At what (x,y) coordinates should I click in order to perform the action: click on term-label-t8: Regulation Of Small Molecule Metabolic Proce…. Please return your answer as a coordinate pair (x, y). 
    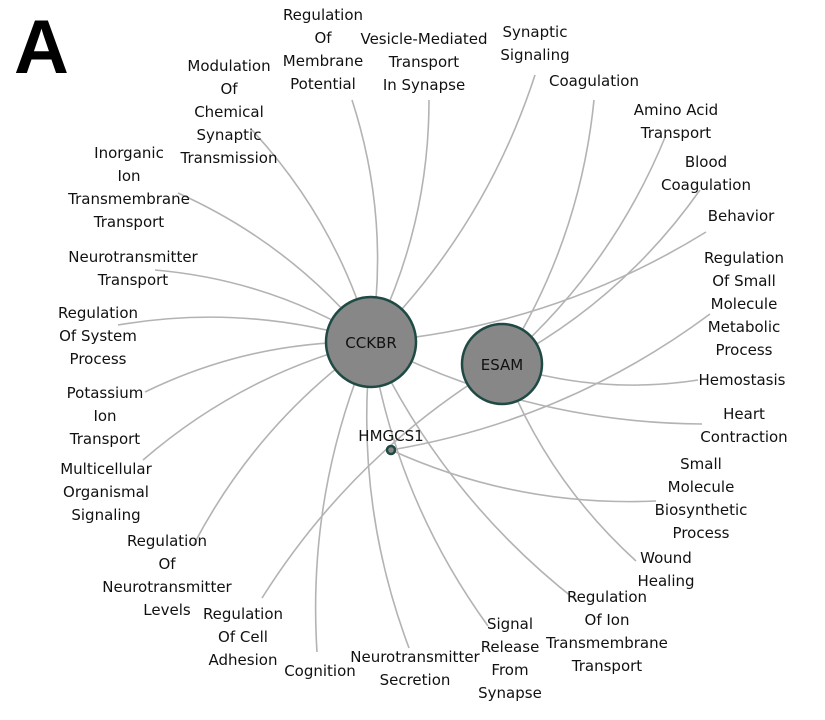
    Looking at the image, I should click on (744, 304).